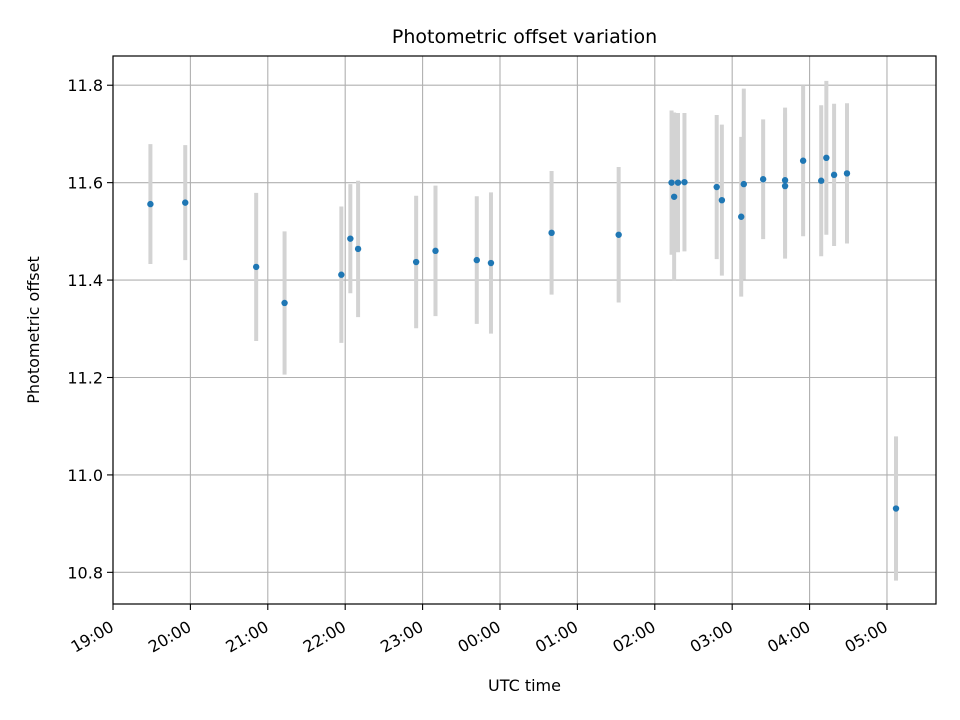 This screenshot has height=720, width=960. Describe the element at coordinates (85, 572) in the screenshot. I see `y-tick-label: 10.8` at that location.